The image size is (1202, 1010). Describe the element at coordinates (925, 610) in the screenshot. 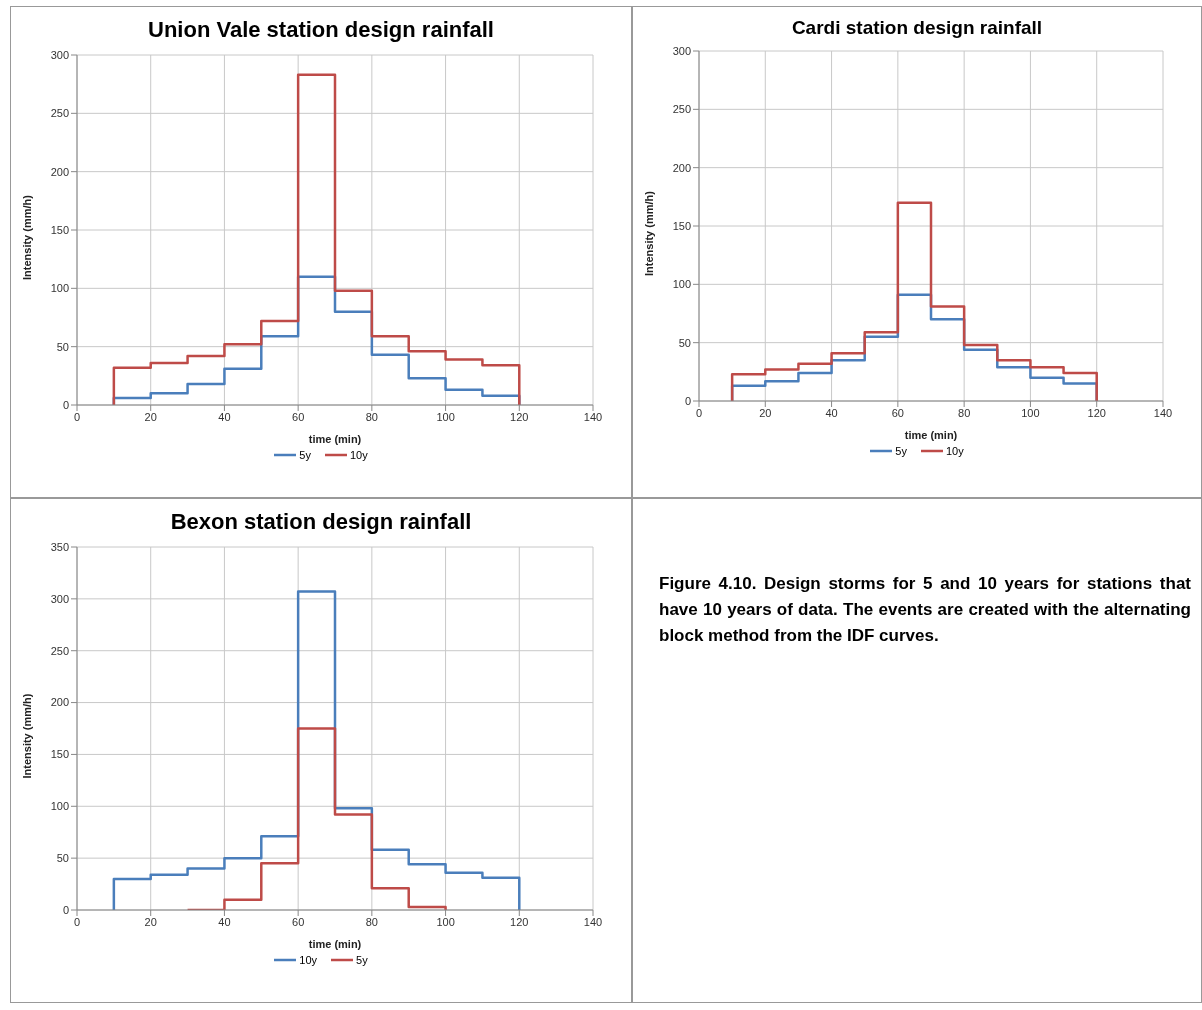

I see `caption: Figure 4.10. Design storms for 5 and 10 years for stations that have 10 years of data. The events are created with the alternating block method from the IDF curves.` at that location.